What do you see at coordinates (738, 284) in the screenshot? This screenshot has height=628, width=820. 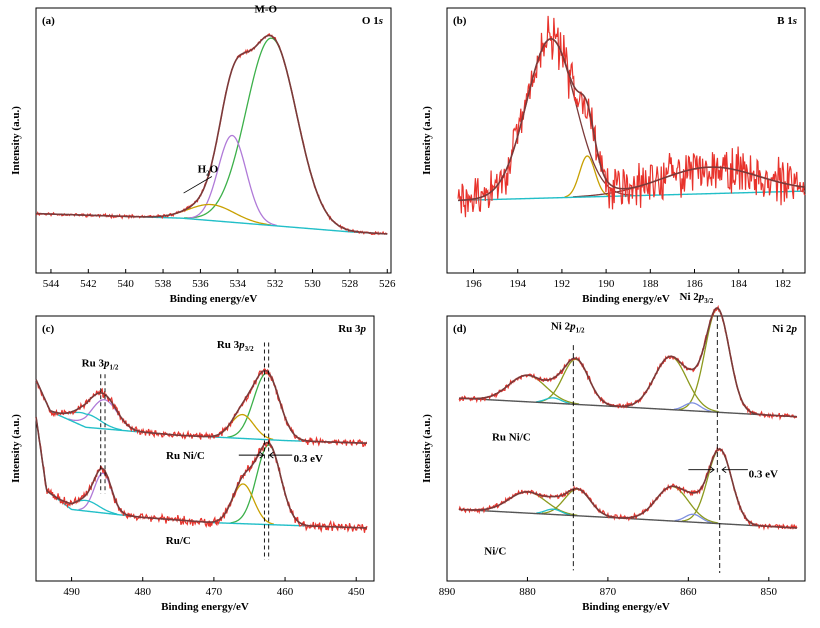 I see `x-tick-label: 184` at bounding box center [738, 284].